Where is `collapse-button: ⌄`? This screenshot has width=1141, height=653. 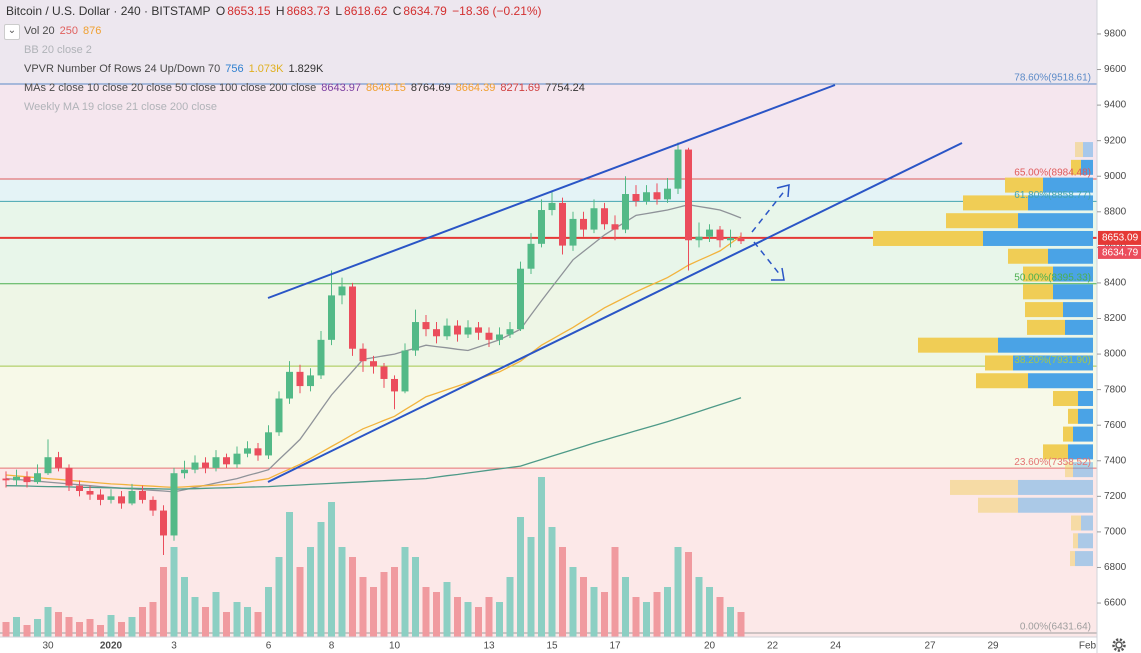
collapse-button: ⌄ is located at coordinates (12, 32).